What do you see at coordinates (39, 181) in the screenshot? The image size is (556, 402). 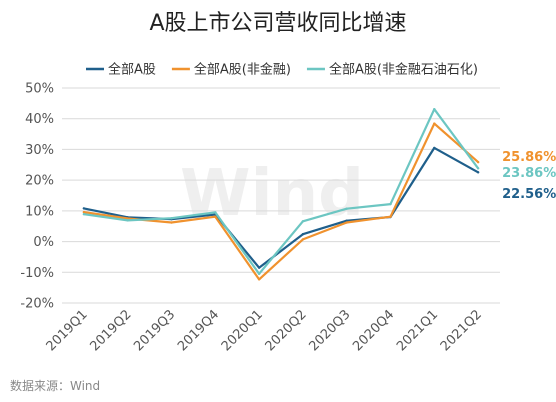 I see `y-tick-label: 20%` at bounding box center [39, 181].